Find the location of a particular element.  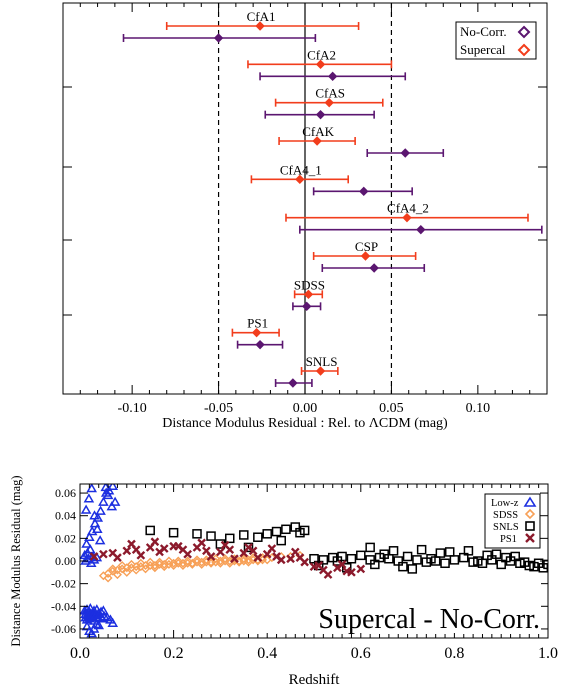

bottom-x-tick-label: 0.4 is located at coordinates (267, 653).